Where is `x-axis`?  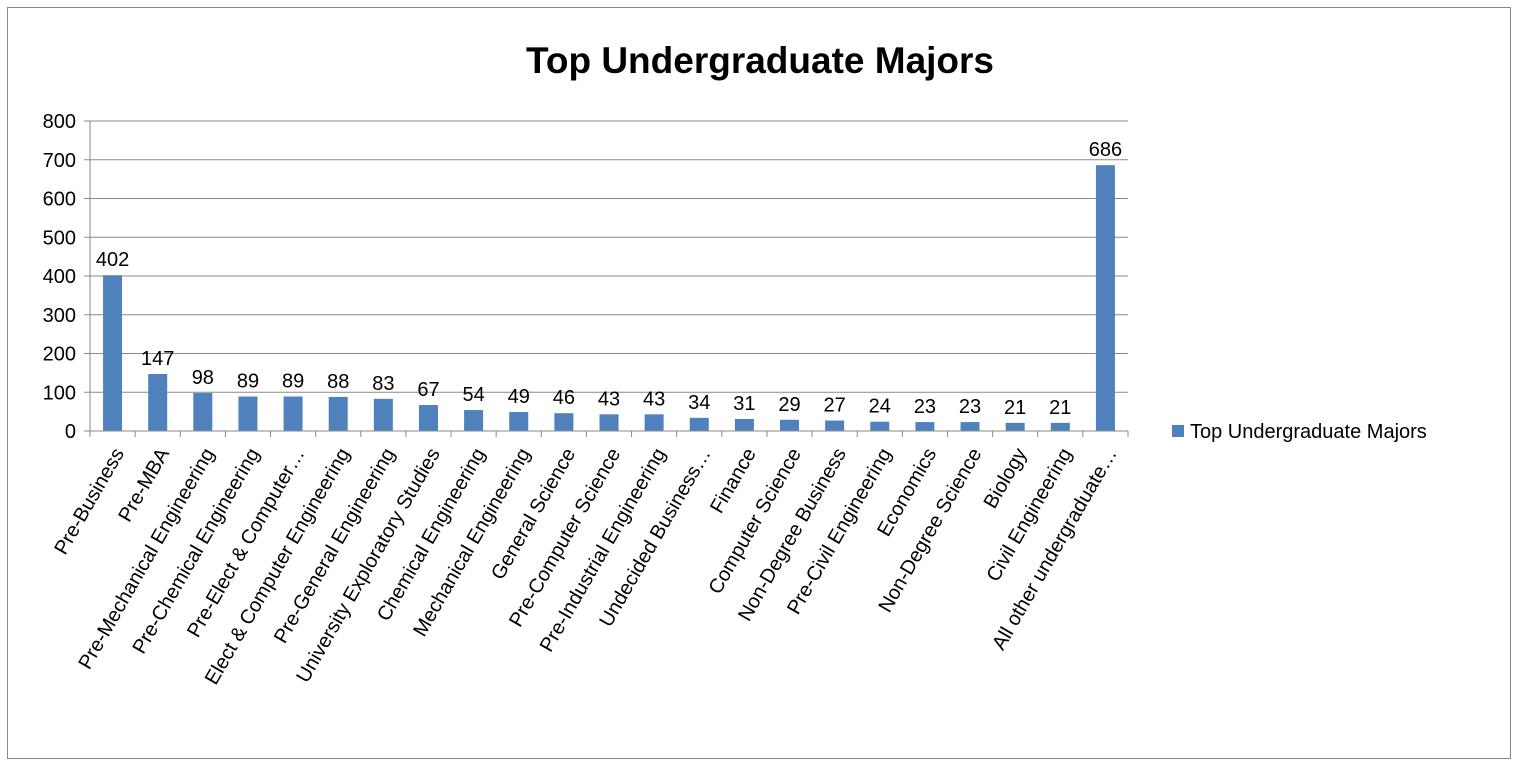 x-axis is located at coordinates (609, 433).